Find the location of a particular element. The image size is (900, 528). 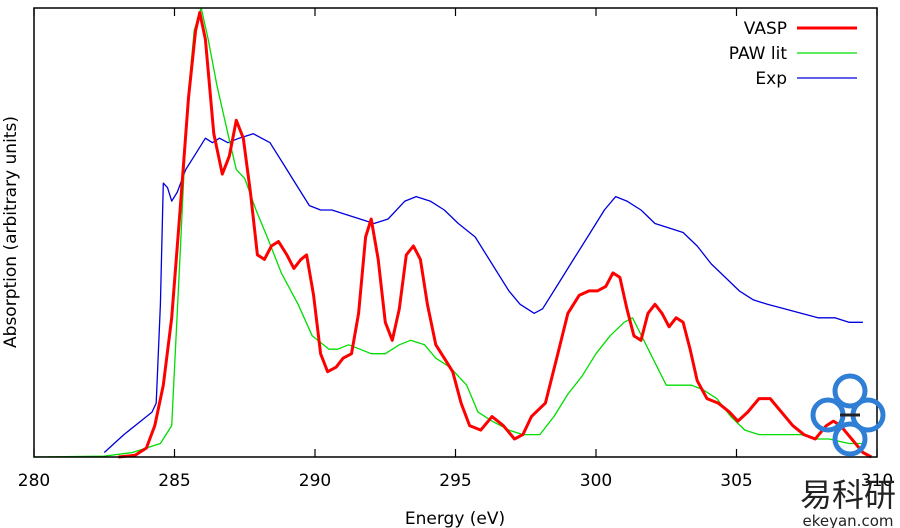

legend: VASP PAW lit Exp is located at coordinates (793, 54).